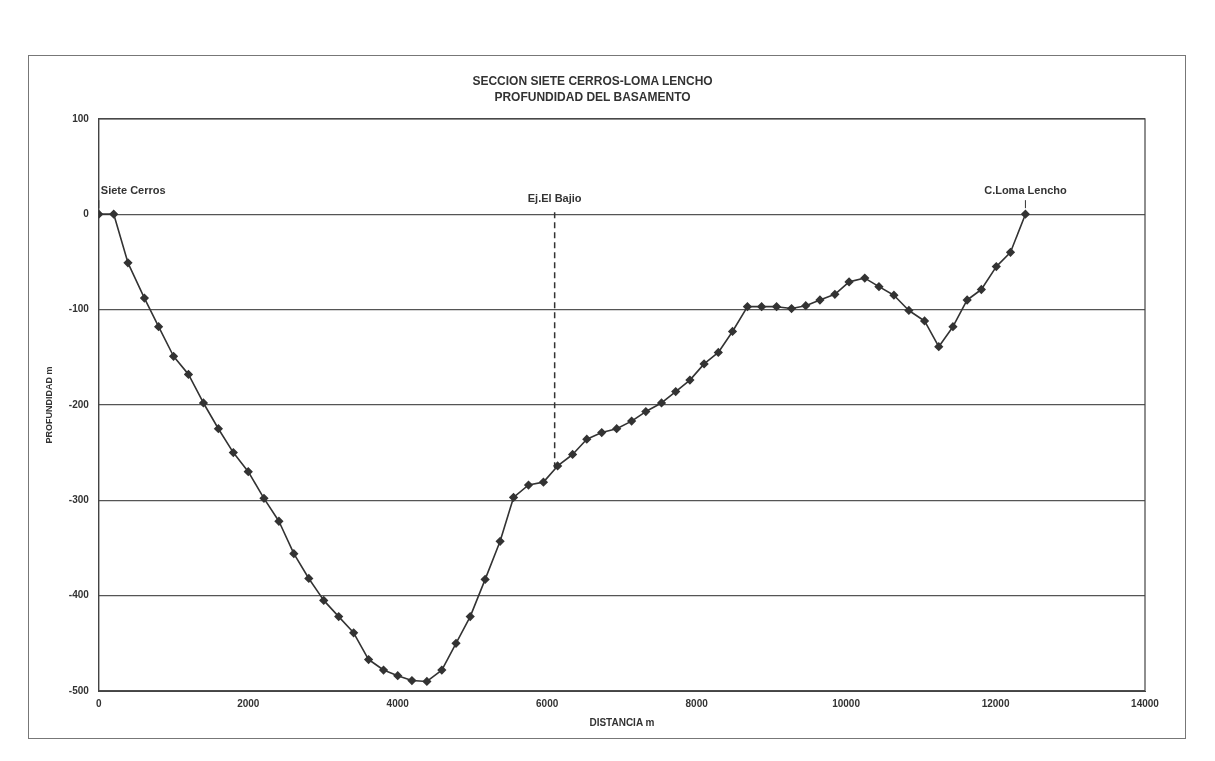 This screenshot has width=1215, height=761. I want to click on chart-subtitle: PROFUNDIDAD DEL BASAMENTO, so click(592, 96).